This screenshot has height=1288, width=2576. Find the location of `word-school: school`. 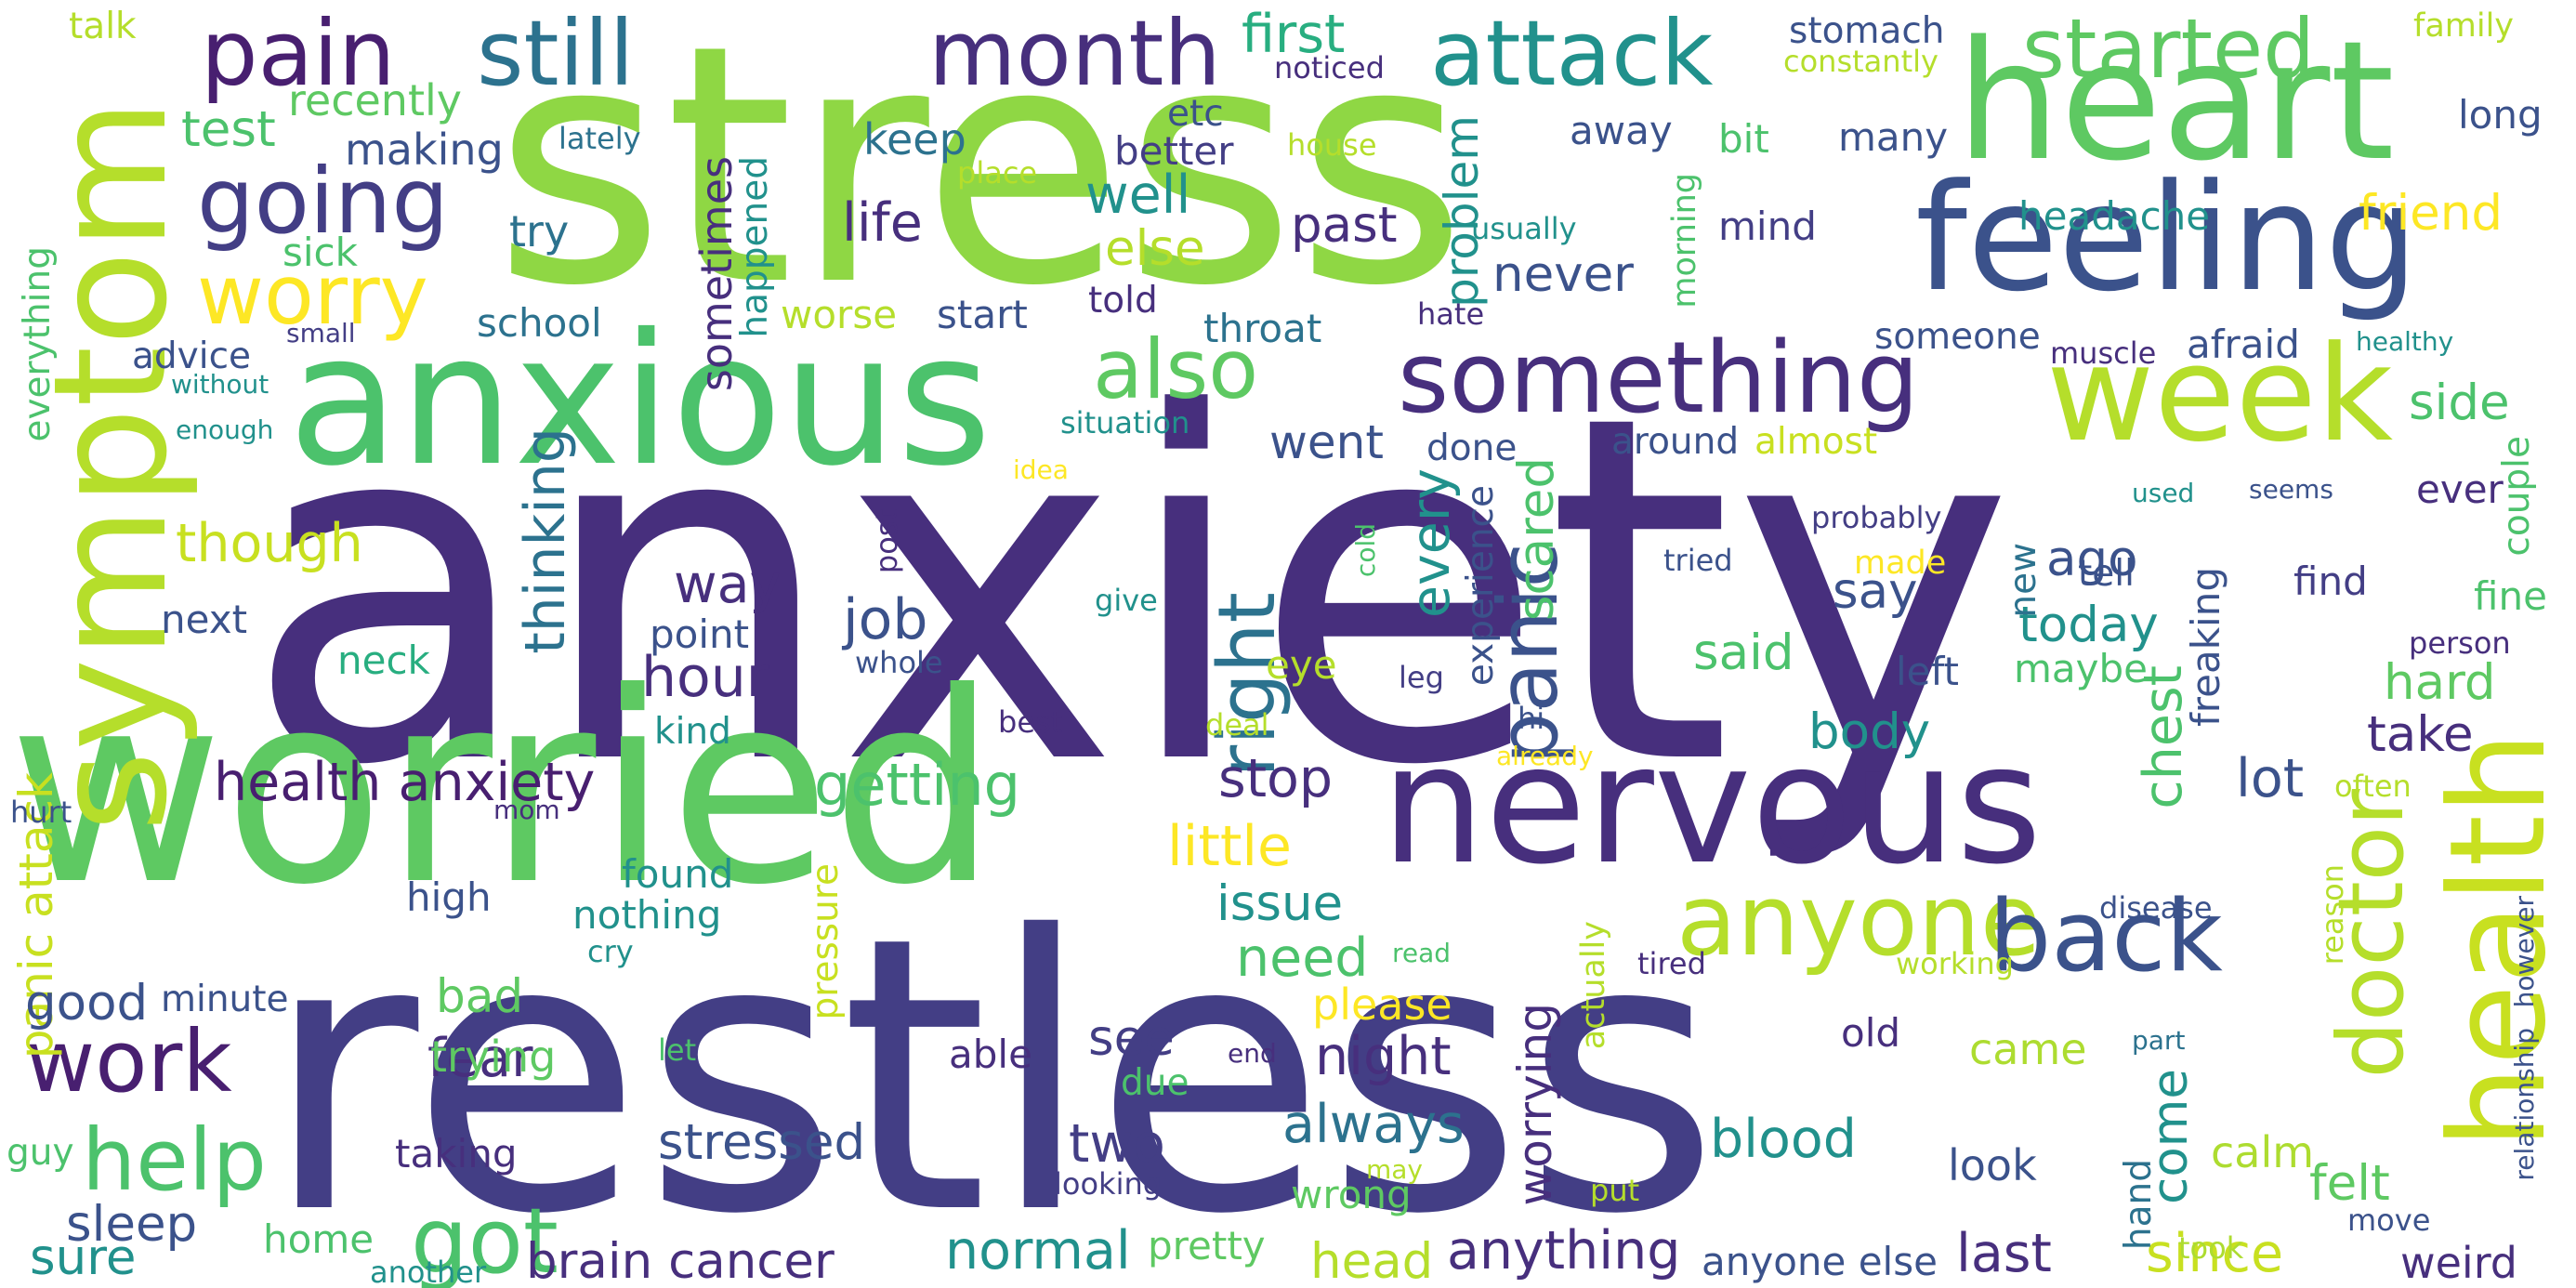

word-school: school is located at coordinates (539, 323).